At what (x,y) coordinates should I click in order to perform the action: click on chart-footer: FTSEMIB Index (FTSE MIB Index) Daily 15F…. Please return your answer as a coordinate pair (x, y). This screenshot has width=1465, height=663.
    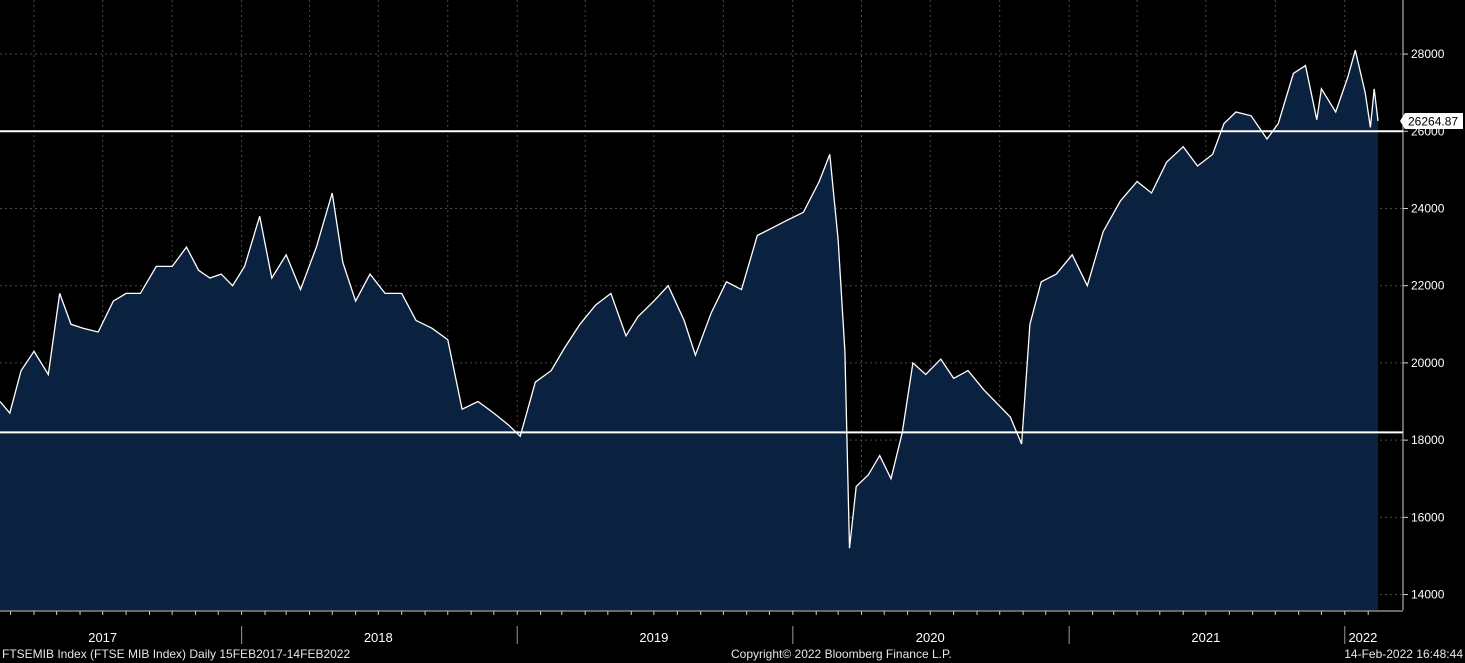
    Looking at the image, I should click on (732, 654).